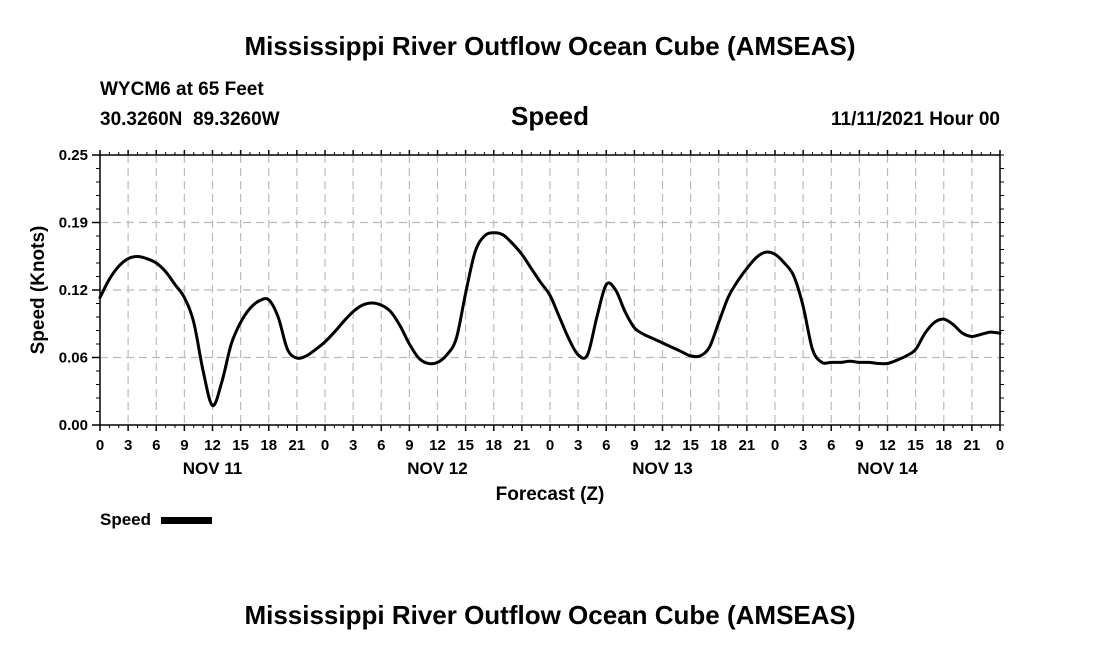 The height and width of the screenshot is (650, 1100). Describe the element at coordinates (156, 519) in the screenshot. I see `legend: Speed` at that location.